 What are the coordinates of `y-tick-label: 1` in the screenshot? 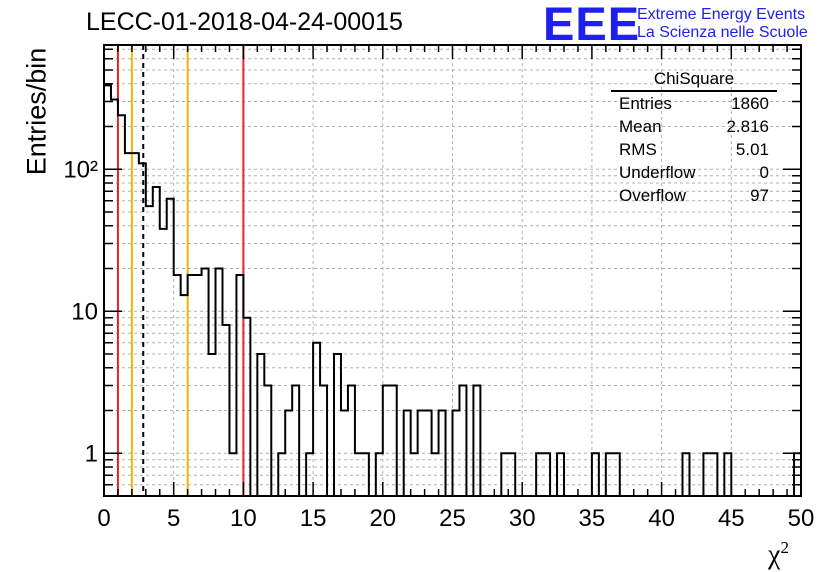 It's located at (91, 453).